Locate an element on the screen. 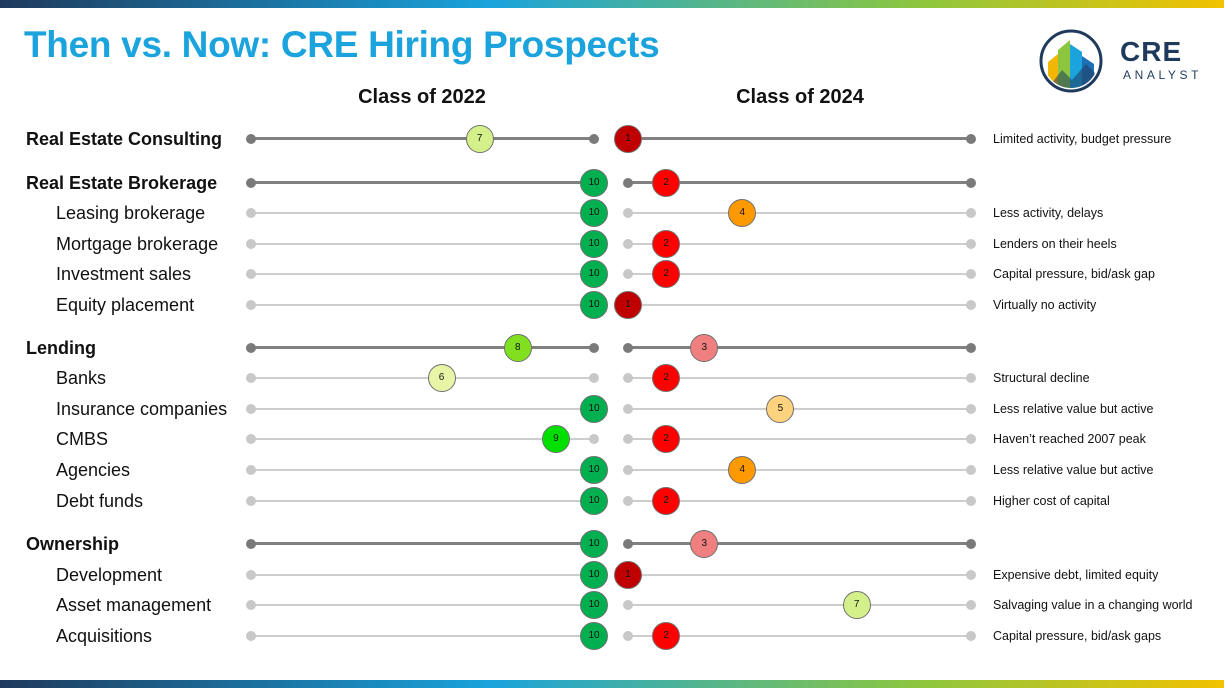 Image resolution: width=1224 pixels, height=688 pixels. subcategory-label: CMBS is located at coordinates (82, 439).